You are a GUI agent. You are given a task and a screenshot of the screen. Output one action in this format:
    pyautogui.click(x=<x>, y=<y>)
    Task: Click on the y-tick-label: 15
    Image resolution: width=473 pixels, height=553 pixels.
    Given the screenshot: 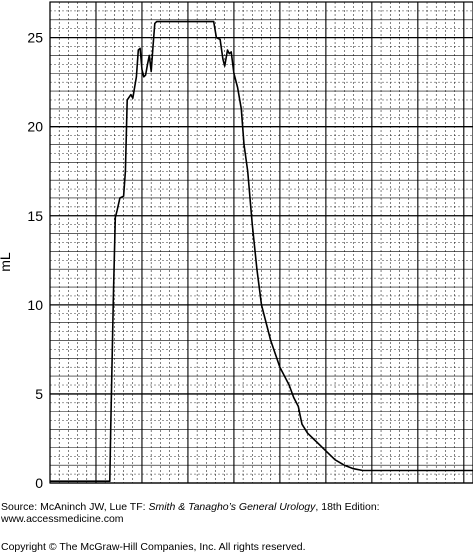 What is the action you would take?
    pyautogui.click(x=35, y=216)
    